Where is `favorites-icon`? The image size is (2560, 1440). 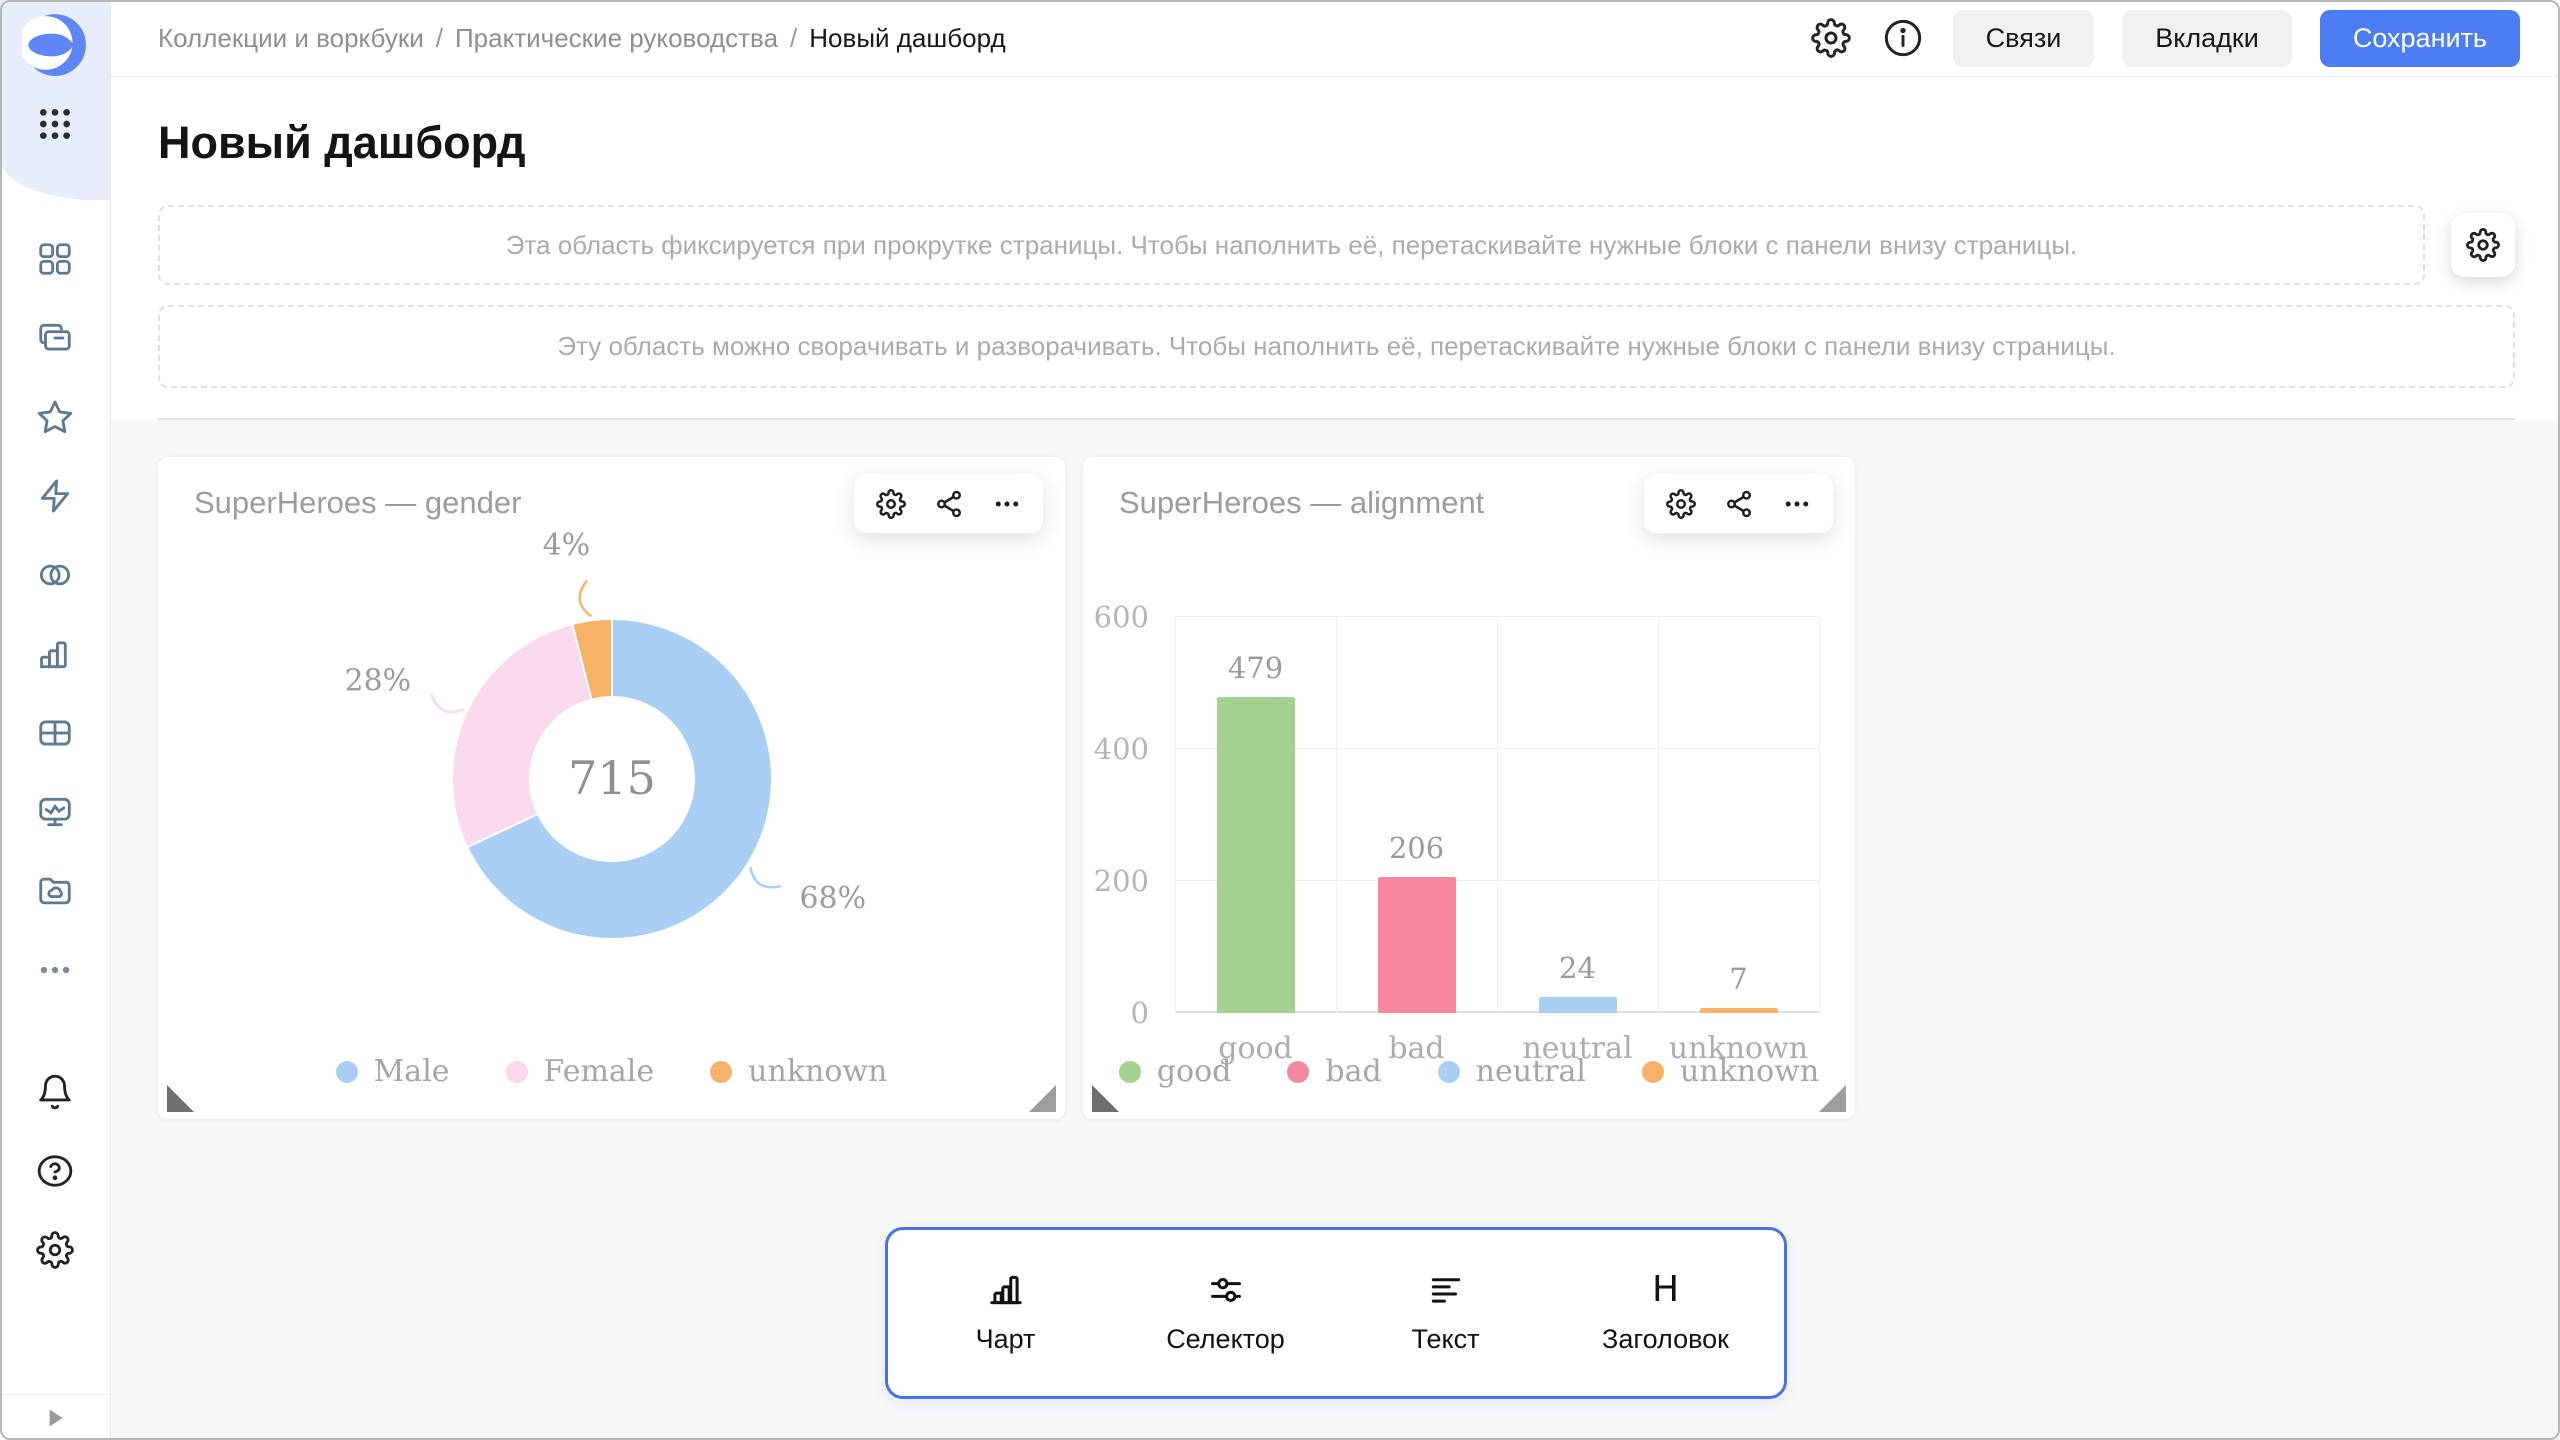 favorites-icon is located at coordinates (55, 417).